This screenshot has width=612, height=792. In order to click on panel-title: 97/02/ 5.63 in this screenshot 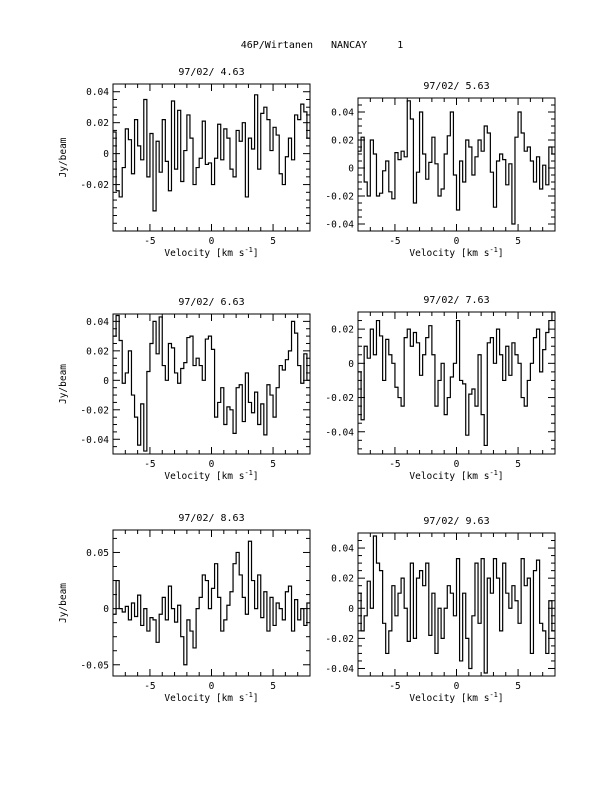, I will do `click(456, 86)`.